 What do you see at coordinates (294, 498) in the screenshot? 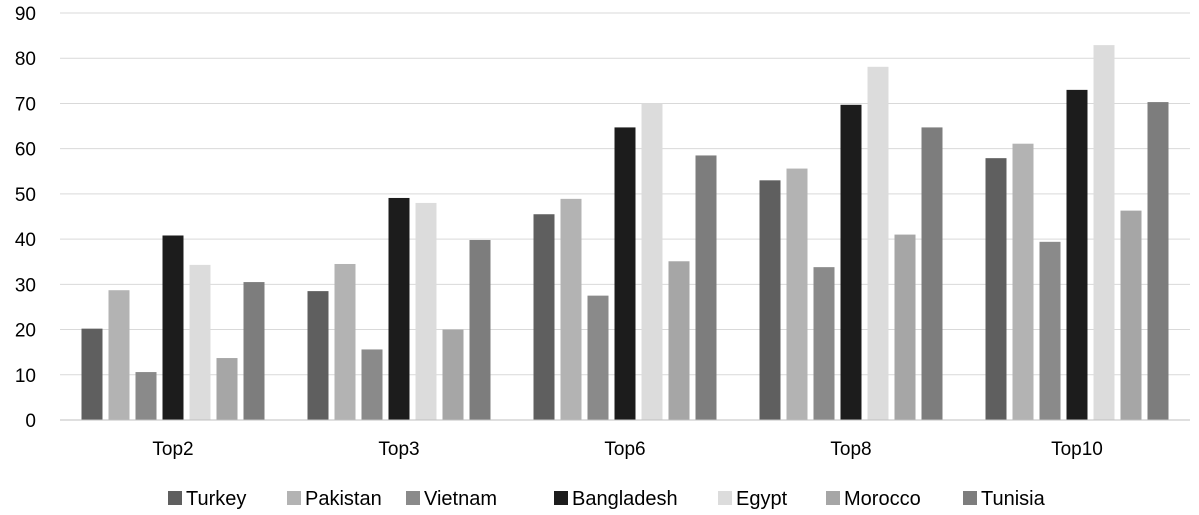
I see `legend-swatch-pakistan` at bounding box center [294, 498].